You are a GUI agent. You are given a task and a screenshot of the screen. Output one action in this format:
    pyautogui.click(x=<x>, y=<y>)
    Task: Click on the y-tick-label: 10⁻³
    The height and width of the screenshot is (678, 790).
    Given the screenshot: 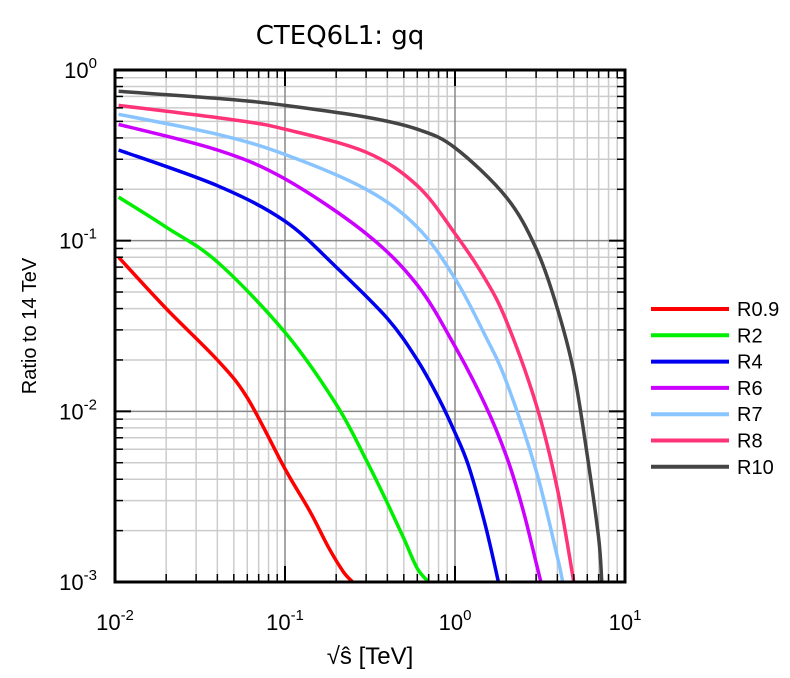 What is the action you would take?
    pyautogui.click(x=78, y=581)
    